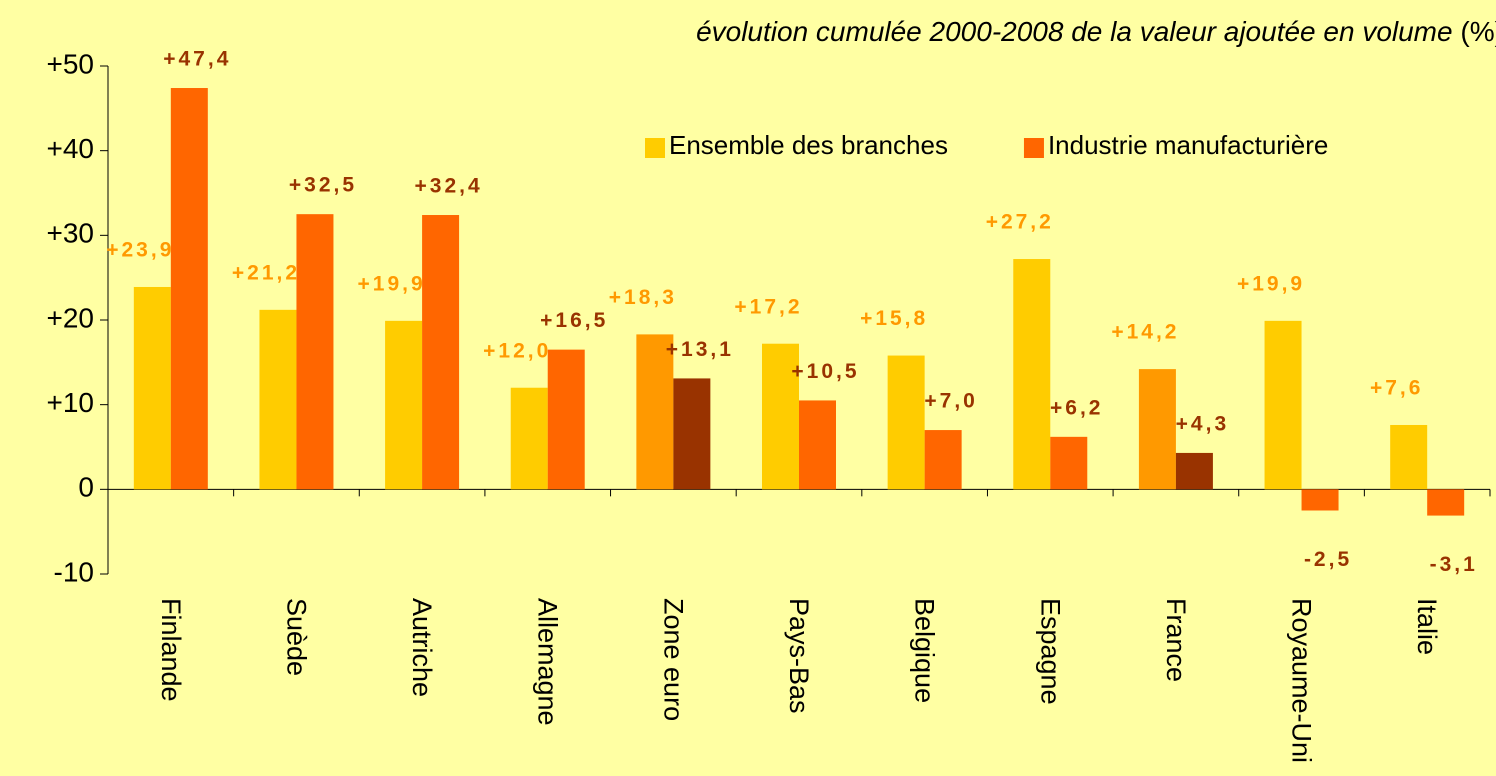 The width and height of the screenshot is (1496, 776). What do you see at coordinates (449, 186) in the screenshot?
I see `value-label: +32,4` at bounding box center [449, 186].